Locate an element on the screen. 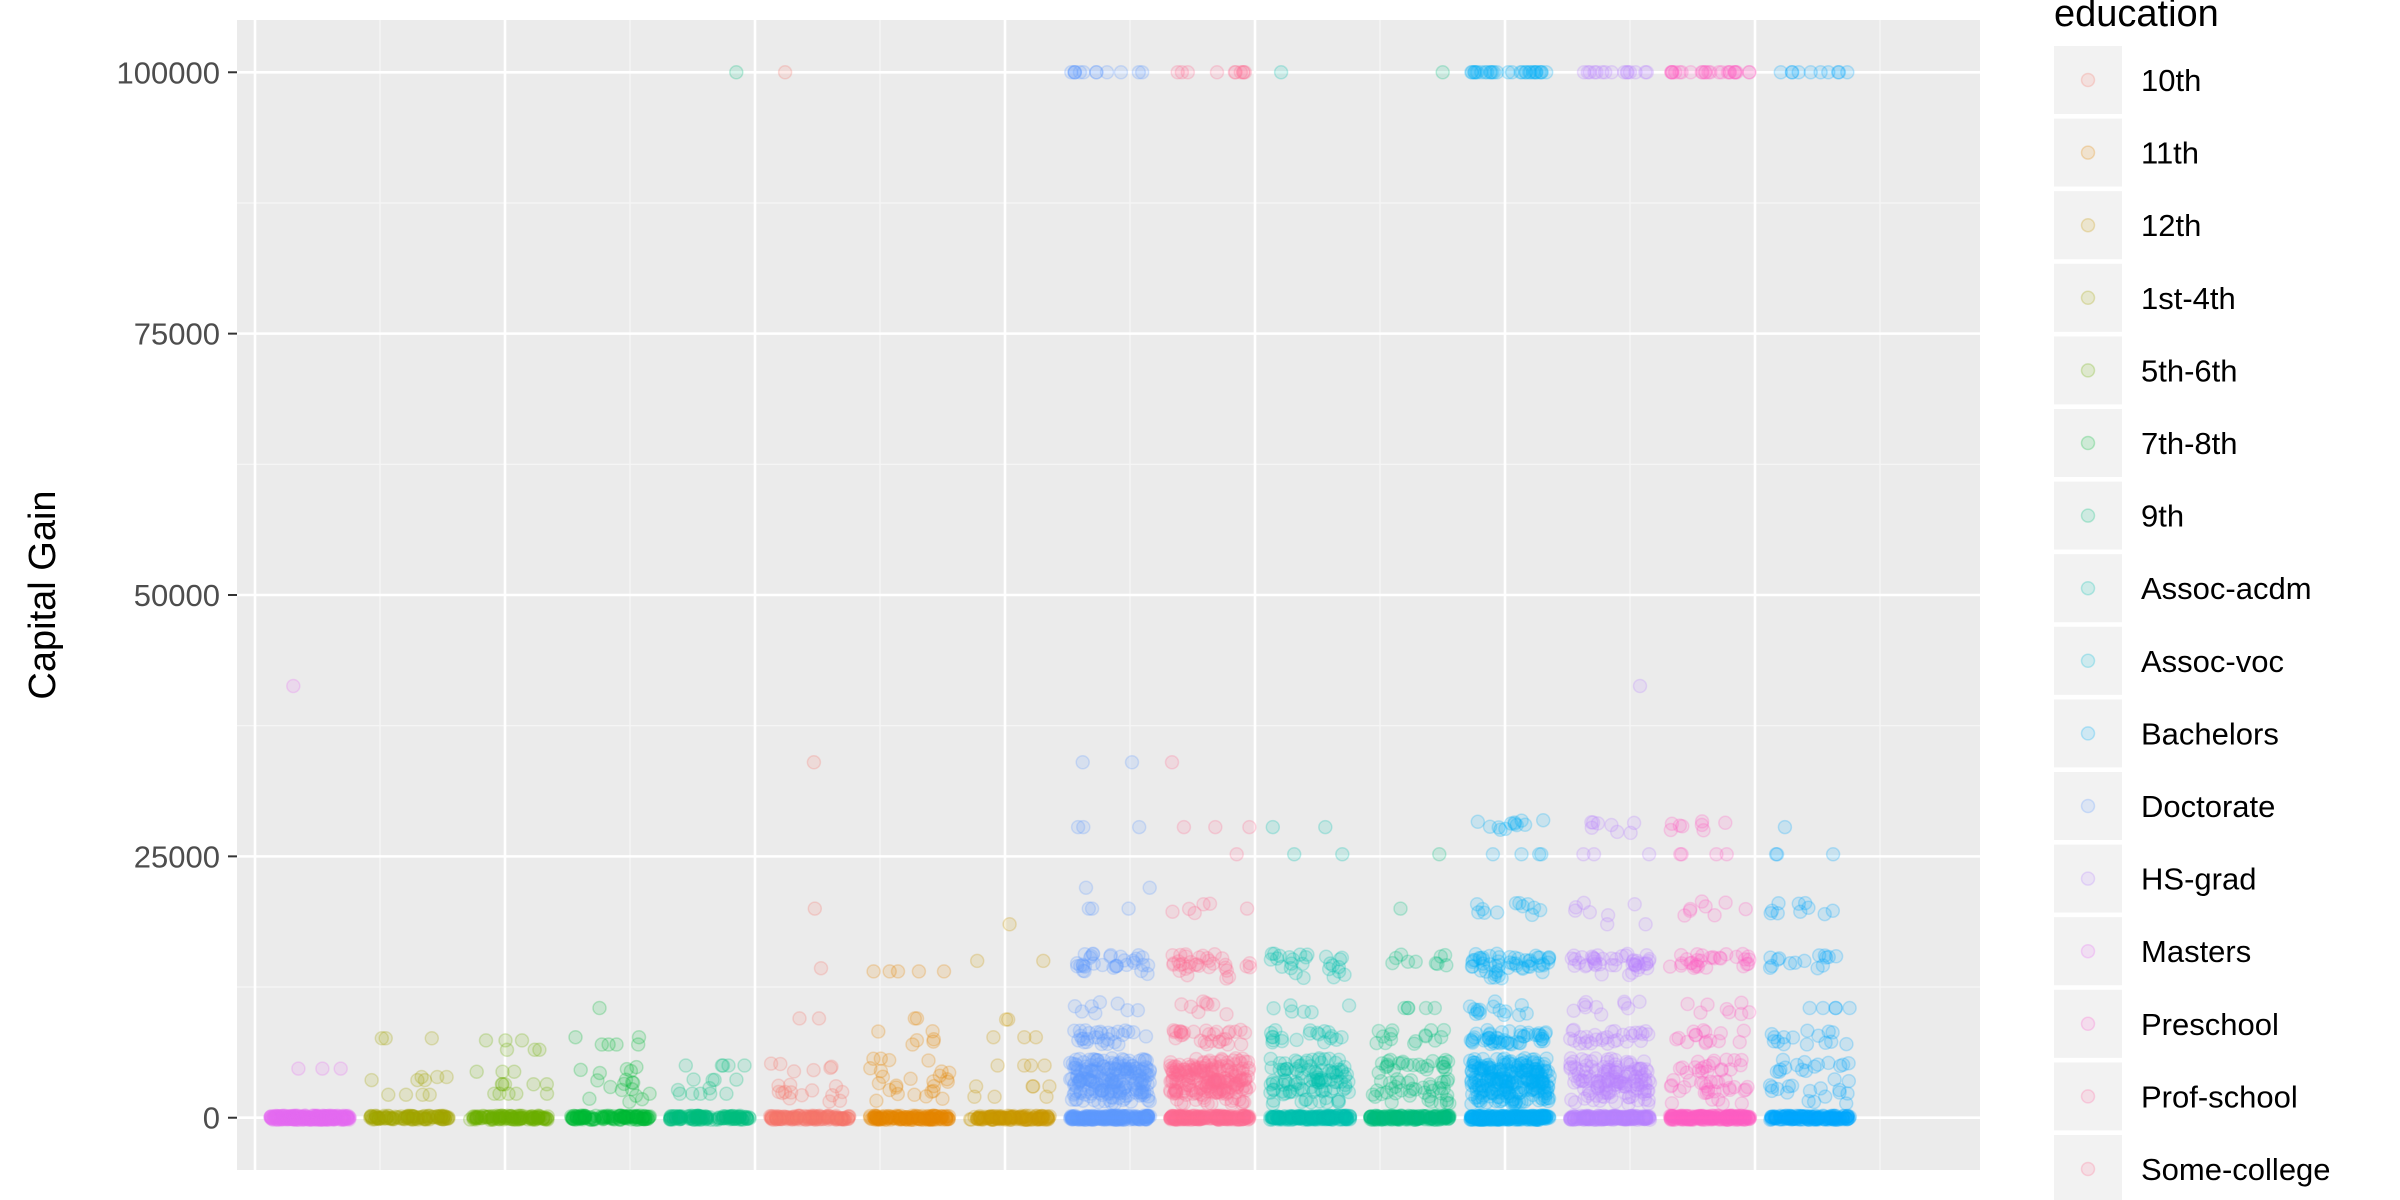 The image size is (2400, 1200). y-tick-label: 25000 is located at coordinates (177, 856).